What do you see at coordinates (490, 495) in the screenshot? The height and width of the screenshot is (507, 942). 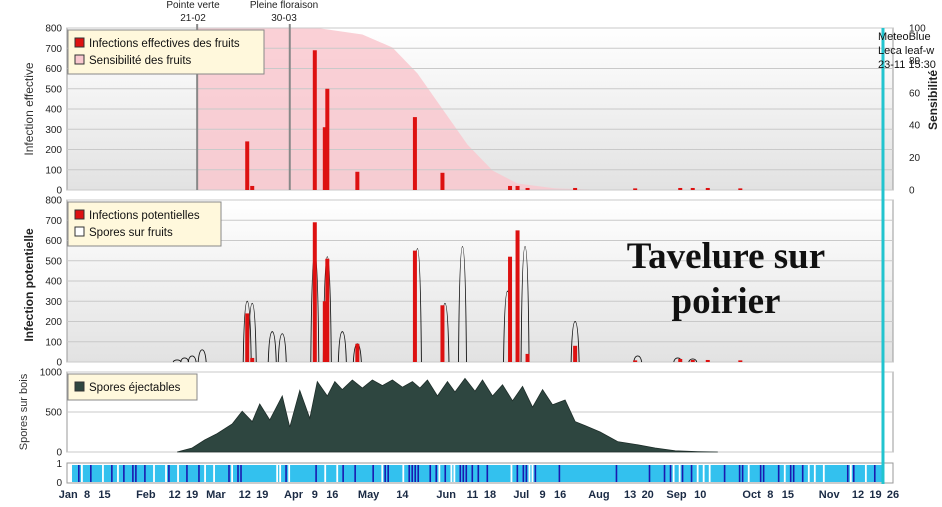 I see `x-tick-label: 18` at bounding box center [490, 495].